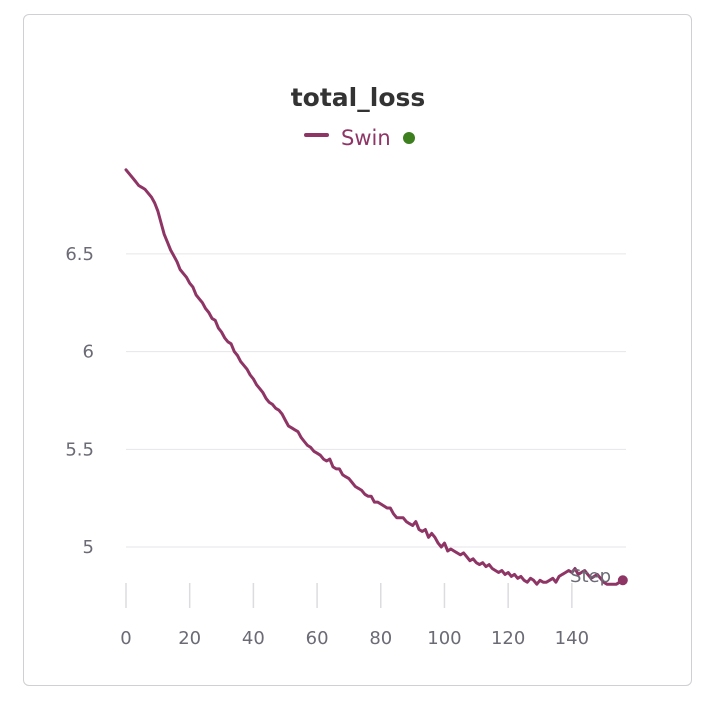  What do you see at coordinates (444, 638) in the screenshot?
I see `x-tick-label: 100` at bounding box center [444, 638].